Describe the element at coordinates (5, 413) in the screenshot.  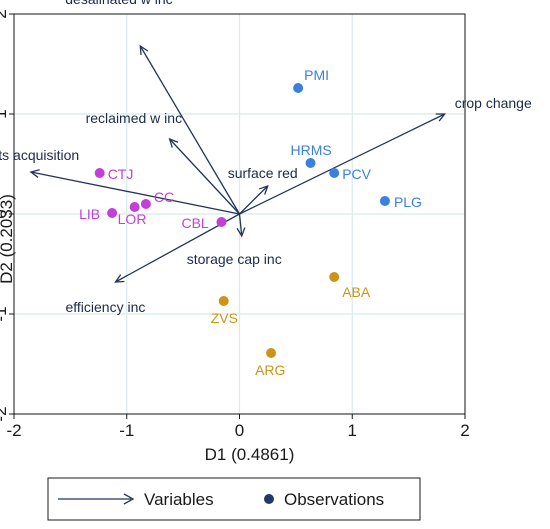
I see `y-tick-label: -2` at that location.